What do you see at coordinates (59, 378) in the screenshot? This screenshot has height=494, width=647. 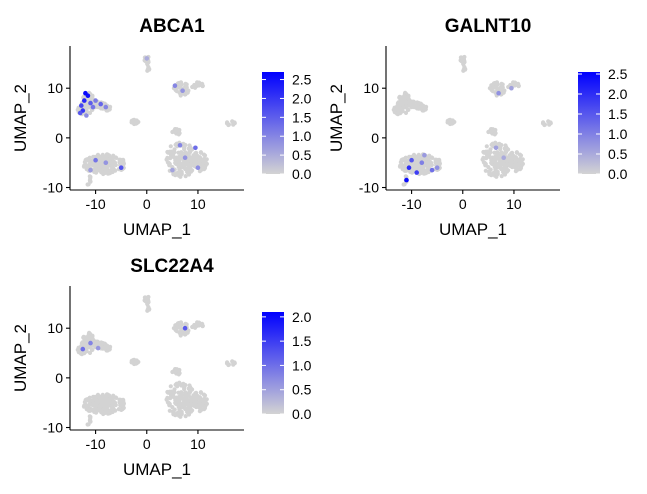 I see `y-tick-label: 0` at bounding box center [59, 378].